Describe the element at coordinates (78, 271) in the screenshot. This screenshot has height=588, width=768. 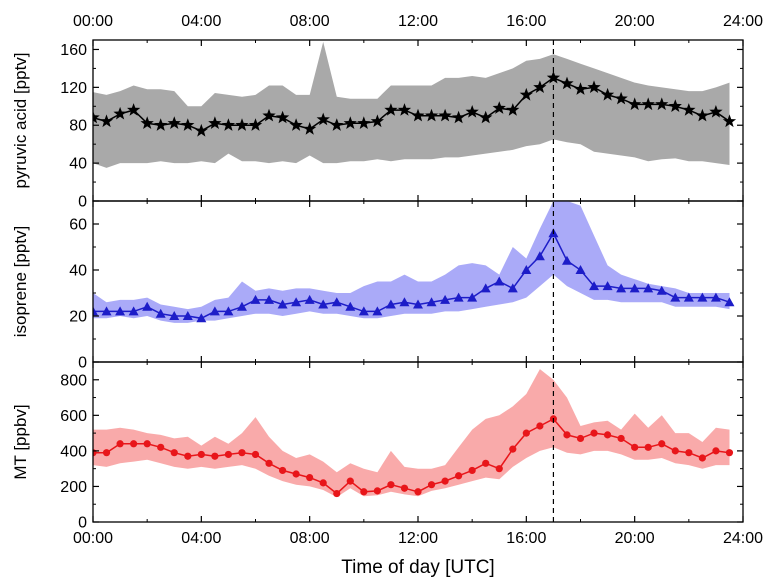
I see `isoprene-ytick-label-2: 40` at that location.